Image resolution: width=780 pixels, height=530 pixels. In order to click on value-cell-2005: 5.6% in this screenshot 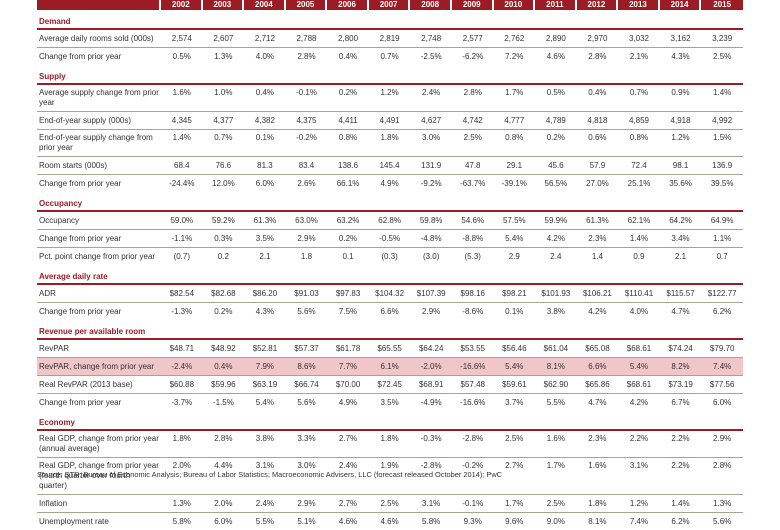, I will do `click(306, 402)`.